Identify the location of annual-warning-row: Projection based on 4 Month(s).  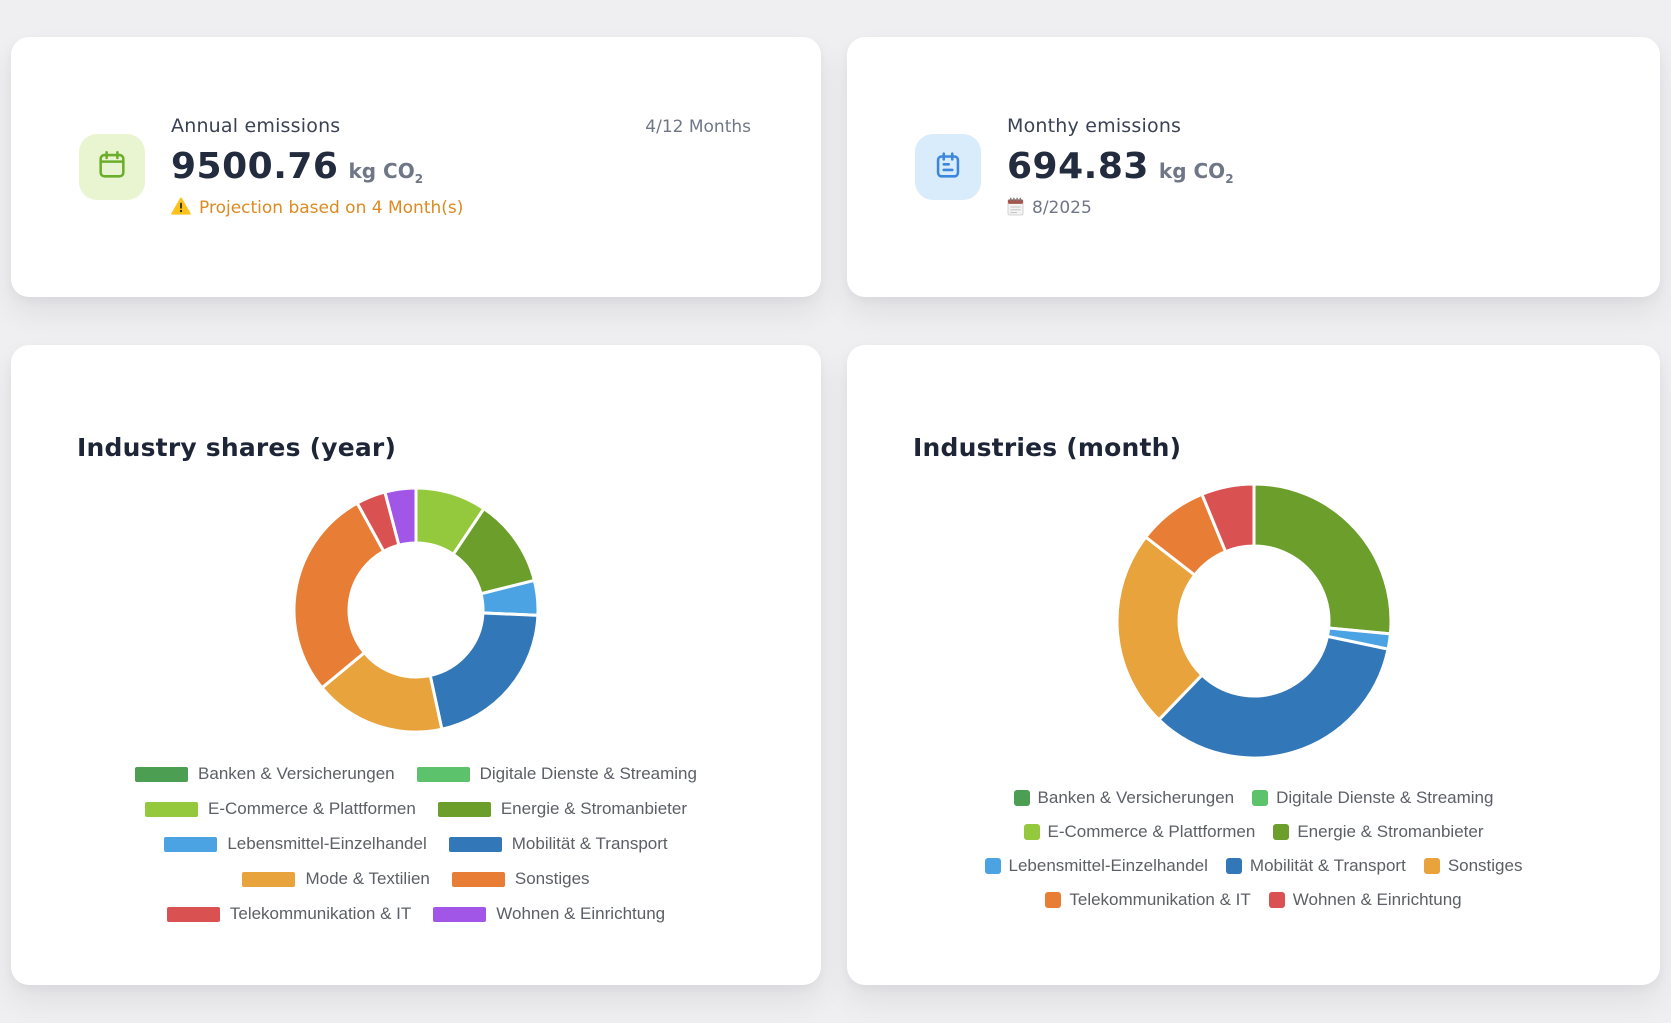
(317, 208).